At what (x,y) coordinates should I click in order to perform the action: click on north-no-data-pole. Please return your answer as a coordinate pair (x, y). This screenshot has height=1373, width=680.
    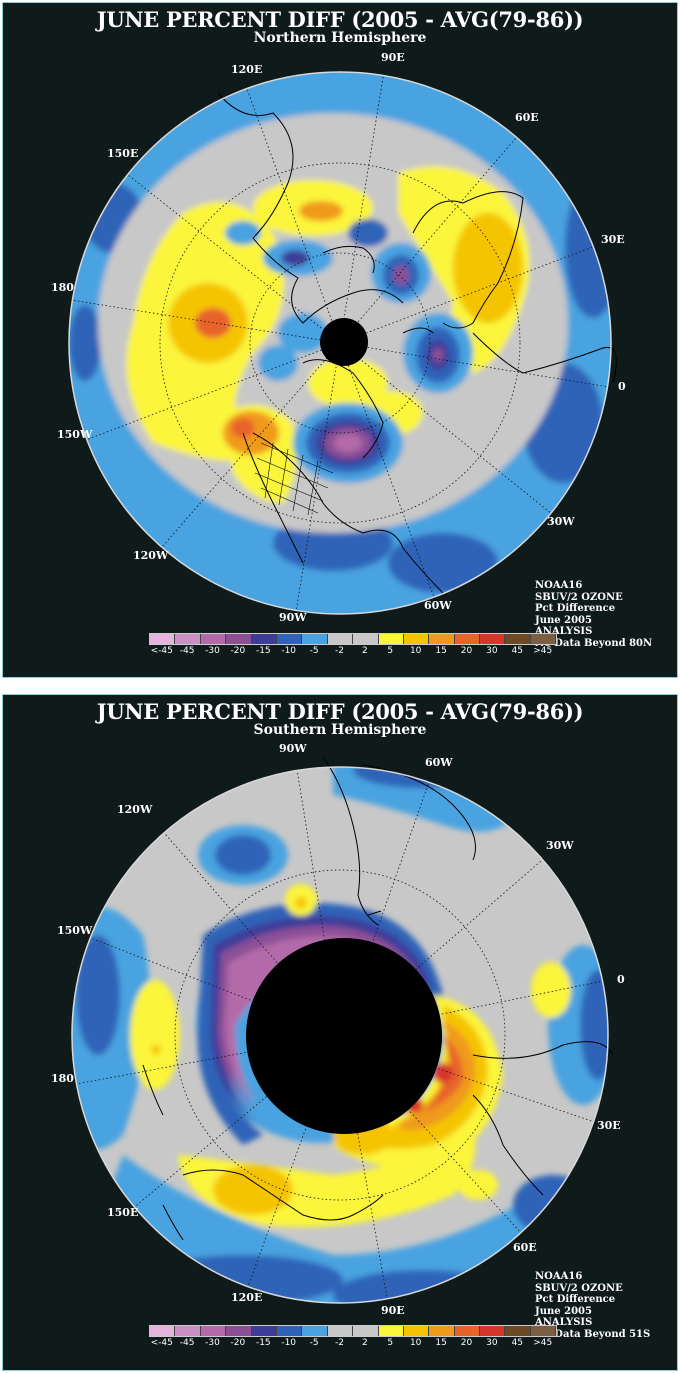
    Looking at the image, I should click on (344, 342).